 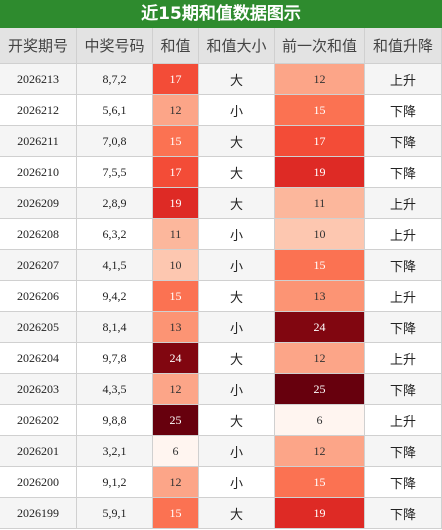 I want to click on table-cell: 7,0,8, so click(x=115, y=141).